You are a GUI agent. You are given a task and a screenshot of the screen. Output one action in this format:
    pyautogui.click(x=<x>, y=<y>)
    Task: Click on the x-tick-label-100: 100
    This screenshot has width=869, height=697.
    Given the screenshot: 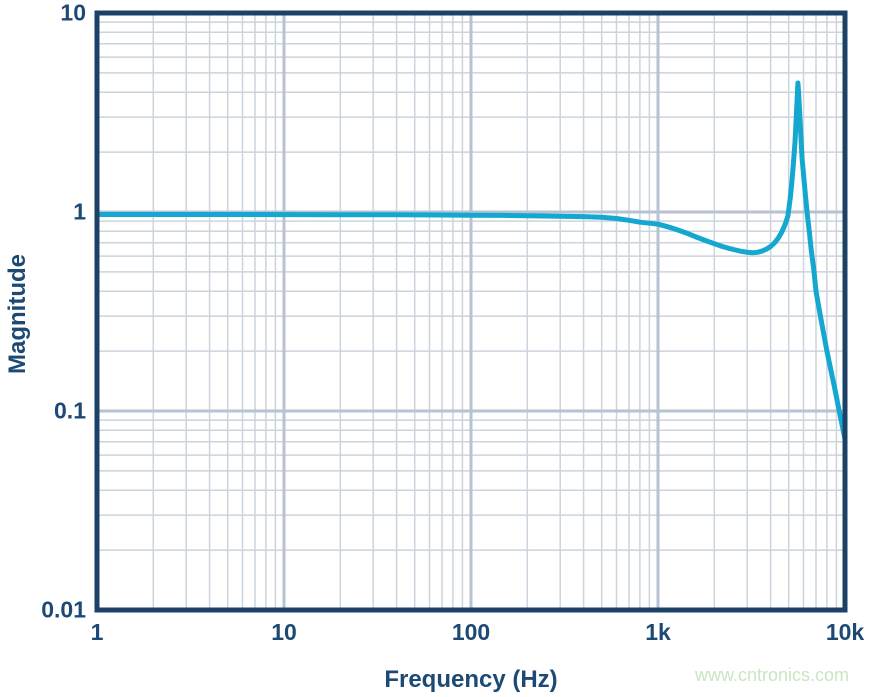 What is the action you would take?
    pyautogui.click(x=471, y=632)
    